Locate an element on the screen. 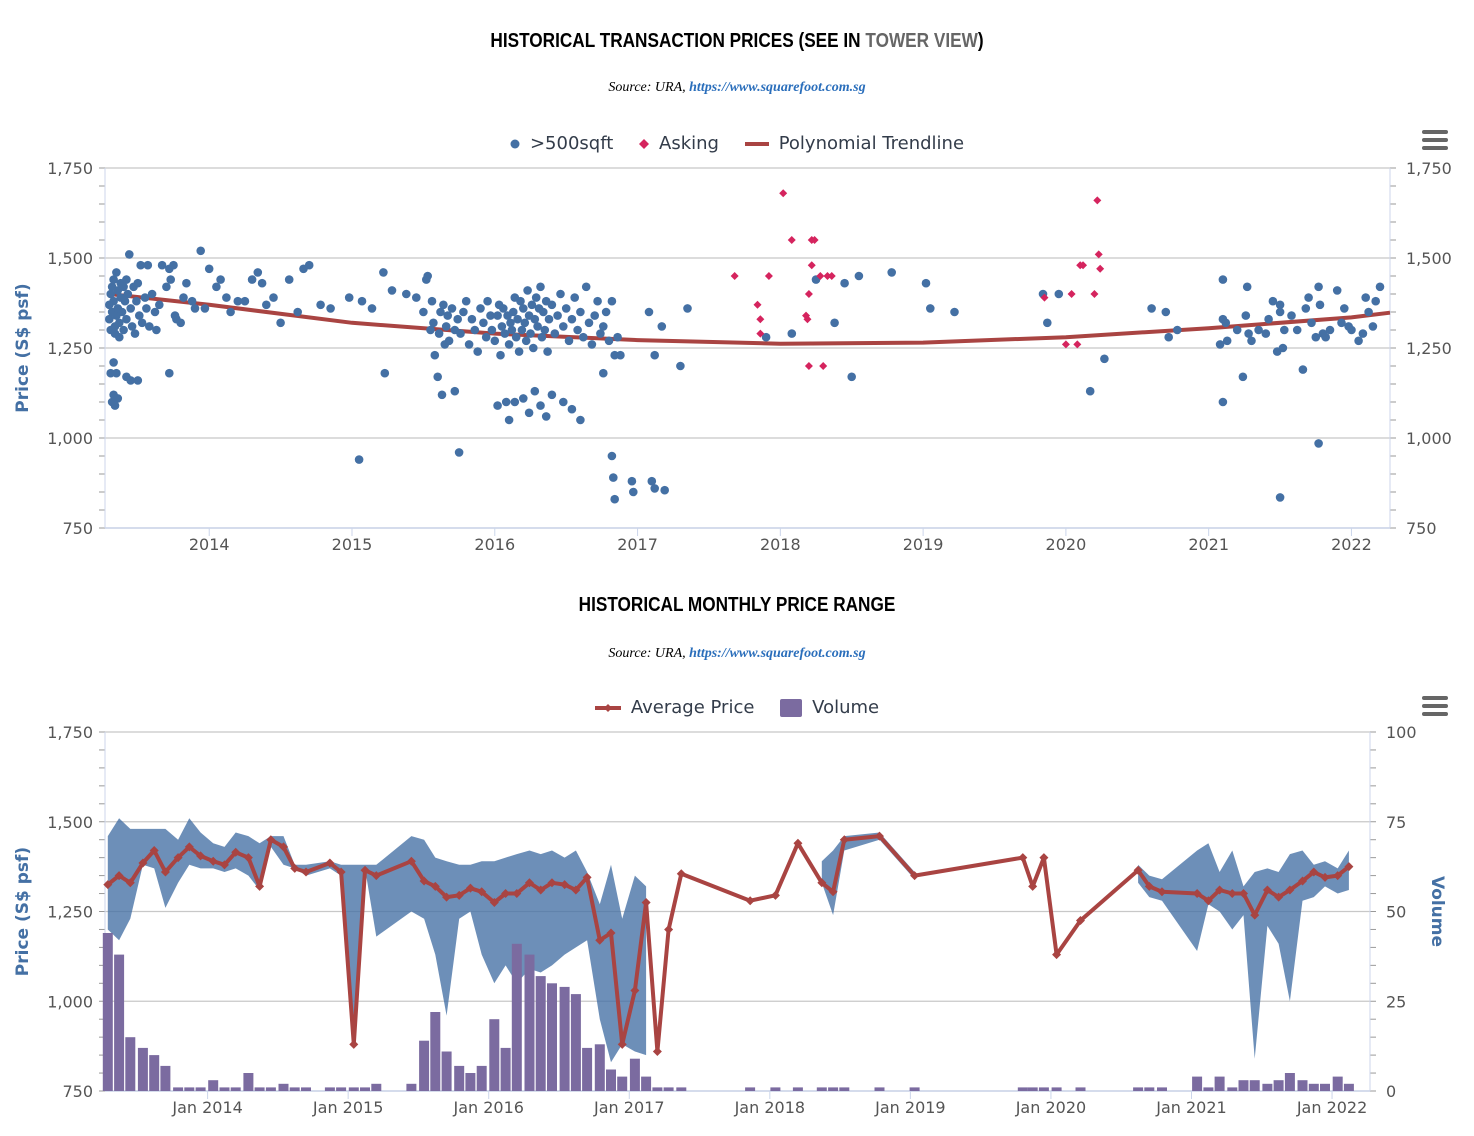 Image resolution: width=1474 pixels, height=1136 pixels. chart1-ylabel: Price (S$ psf) is located at coordinates (23, 347).